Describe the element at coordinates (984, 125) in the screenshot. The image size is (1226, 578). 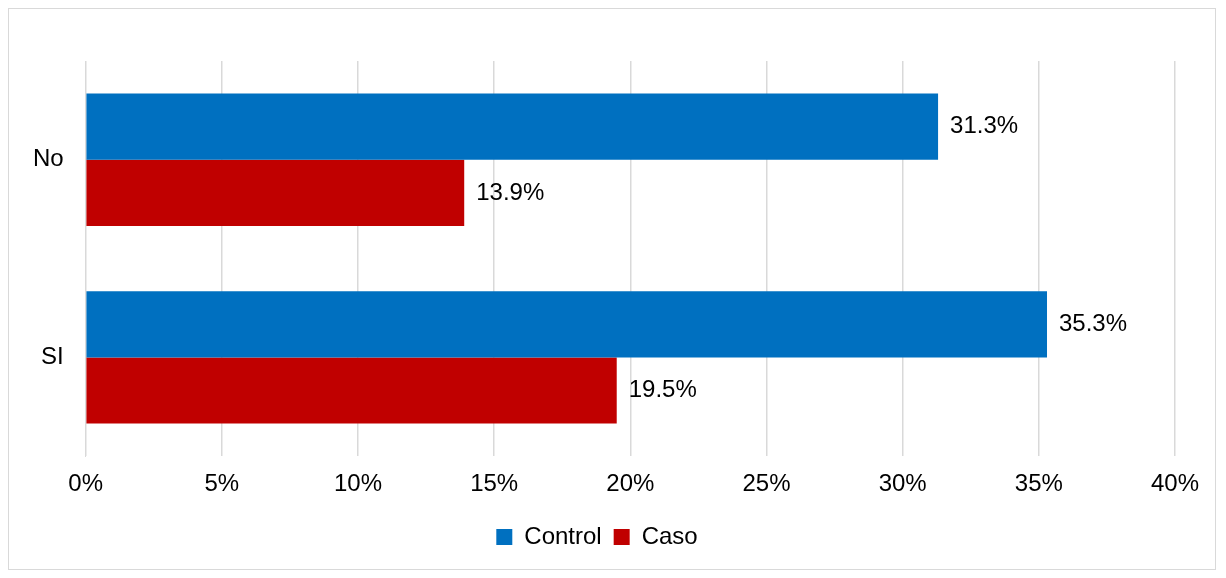
I see `data-label: 31.3%` at that location.